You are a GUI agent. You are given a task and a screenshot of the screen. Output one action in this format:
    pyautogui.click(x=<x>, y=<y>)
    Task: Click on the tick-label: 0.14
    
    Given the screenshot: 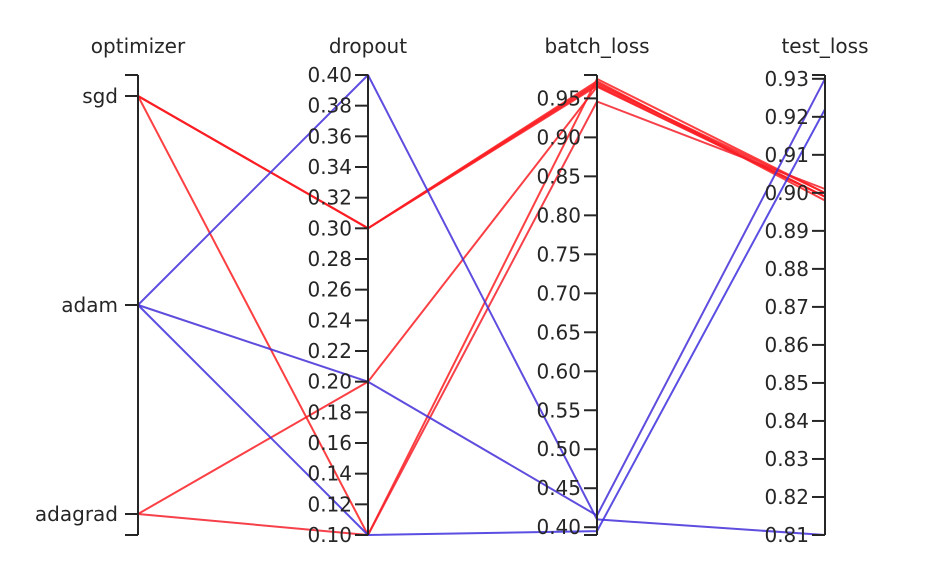 What is the action you would take?
    pyautogui.click(x=329, y=474)
    